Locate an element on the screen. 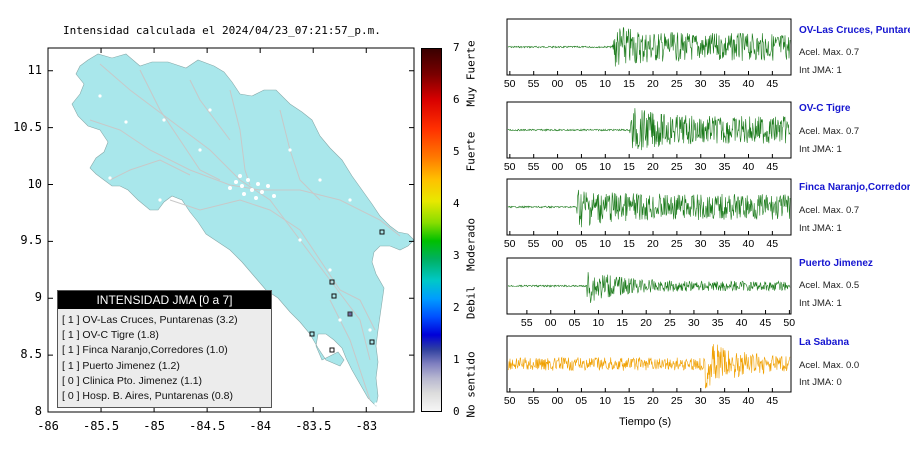  station-name: Puerto Jimenez is located at coordinates (836, 263).